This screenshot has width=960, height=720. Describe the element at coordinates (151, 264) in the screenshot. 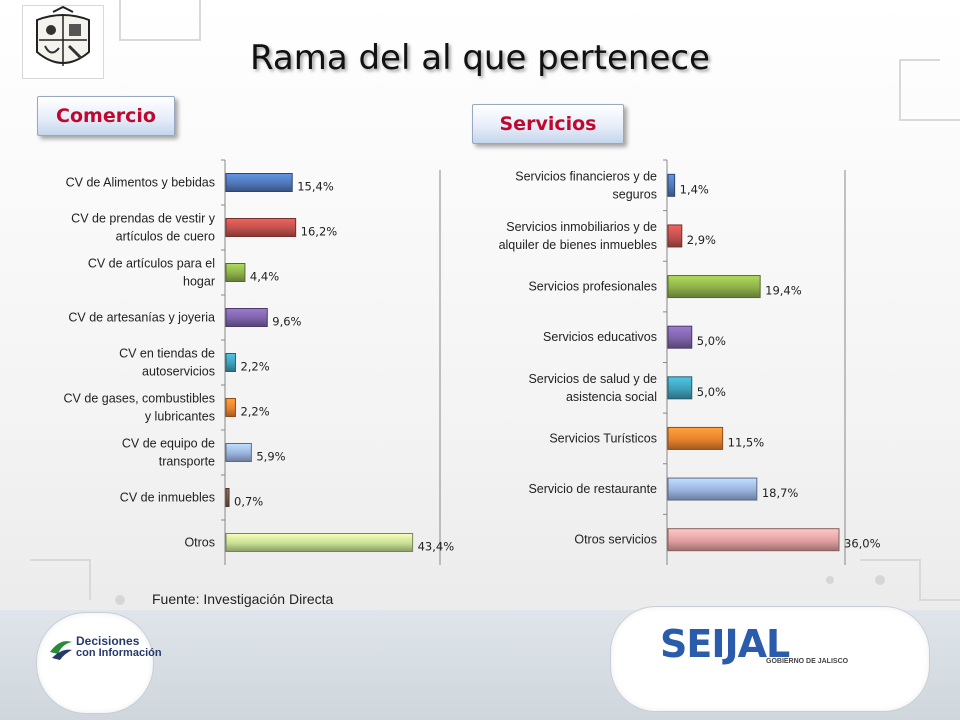

I see `category-label: CV de artículos para el` at that location.